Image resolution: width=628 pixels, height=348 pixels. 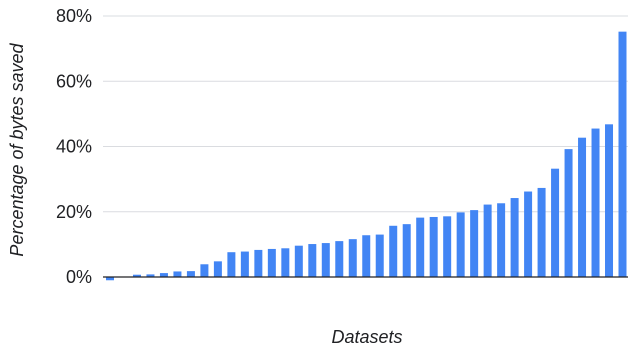 What do you see at coordinates (366, 337) in the screenshot?
I see `x-axis-label: Datasets` at bounding box center [366, 337].